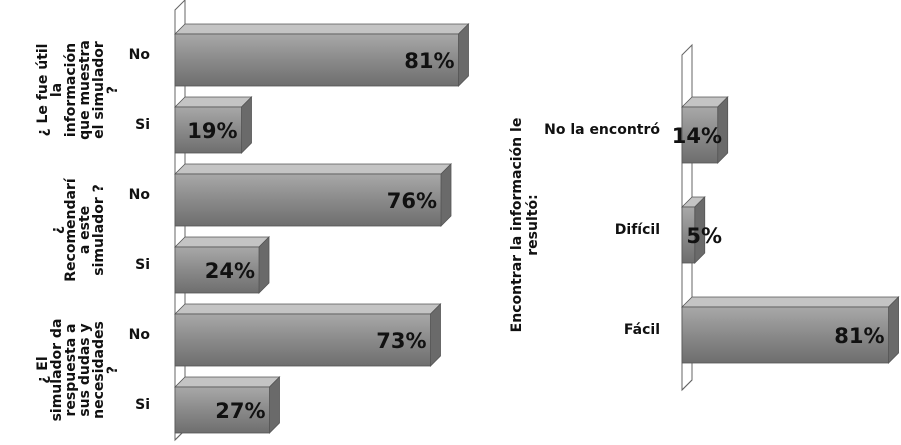 The width and height of the screenshot is (901, 445). Describe the element at coordinates (43, 369) in the screenshot. I see `group-label: ¿ El` at that location.